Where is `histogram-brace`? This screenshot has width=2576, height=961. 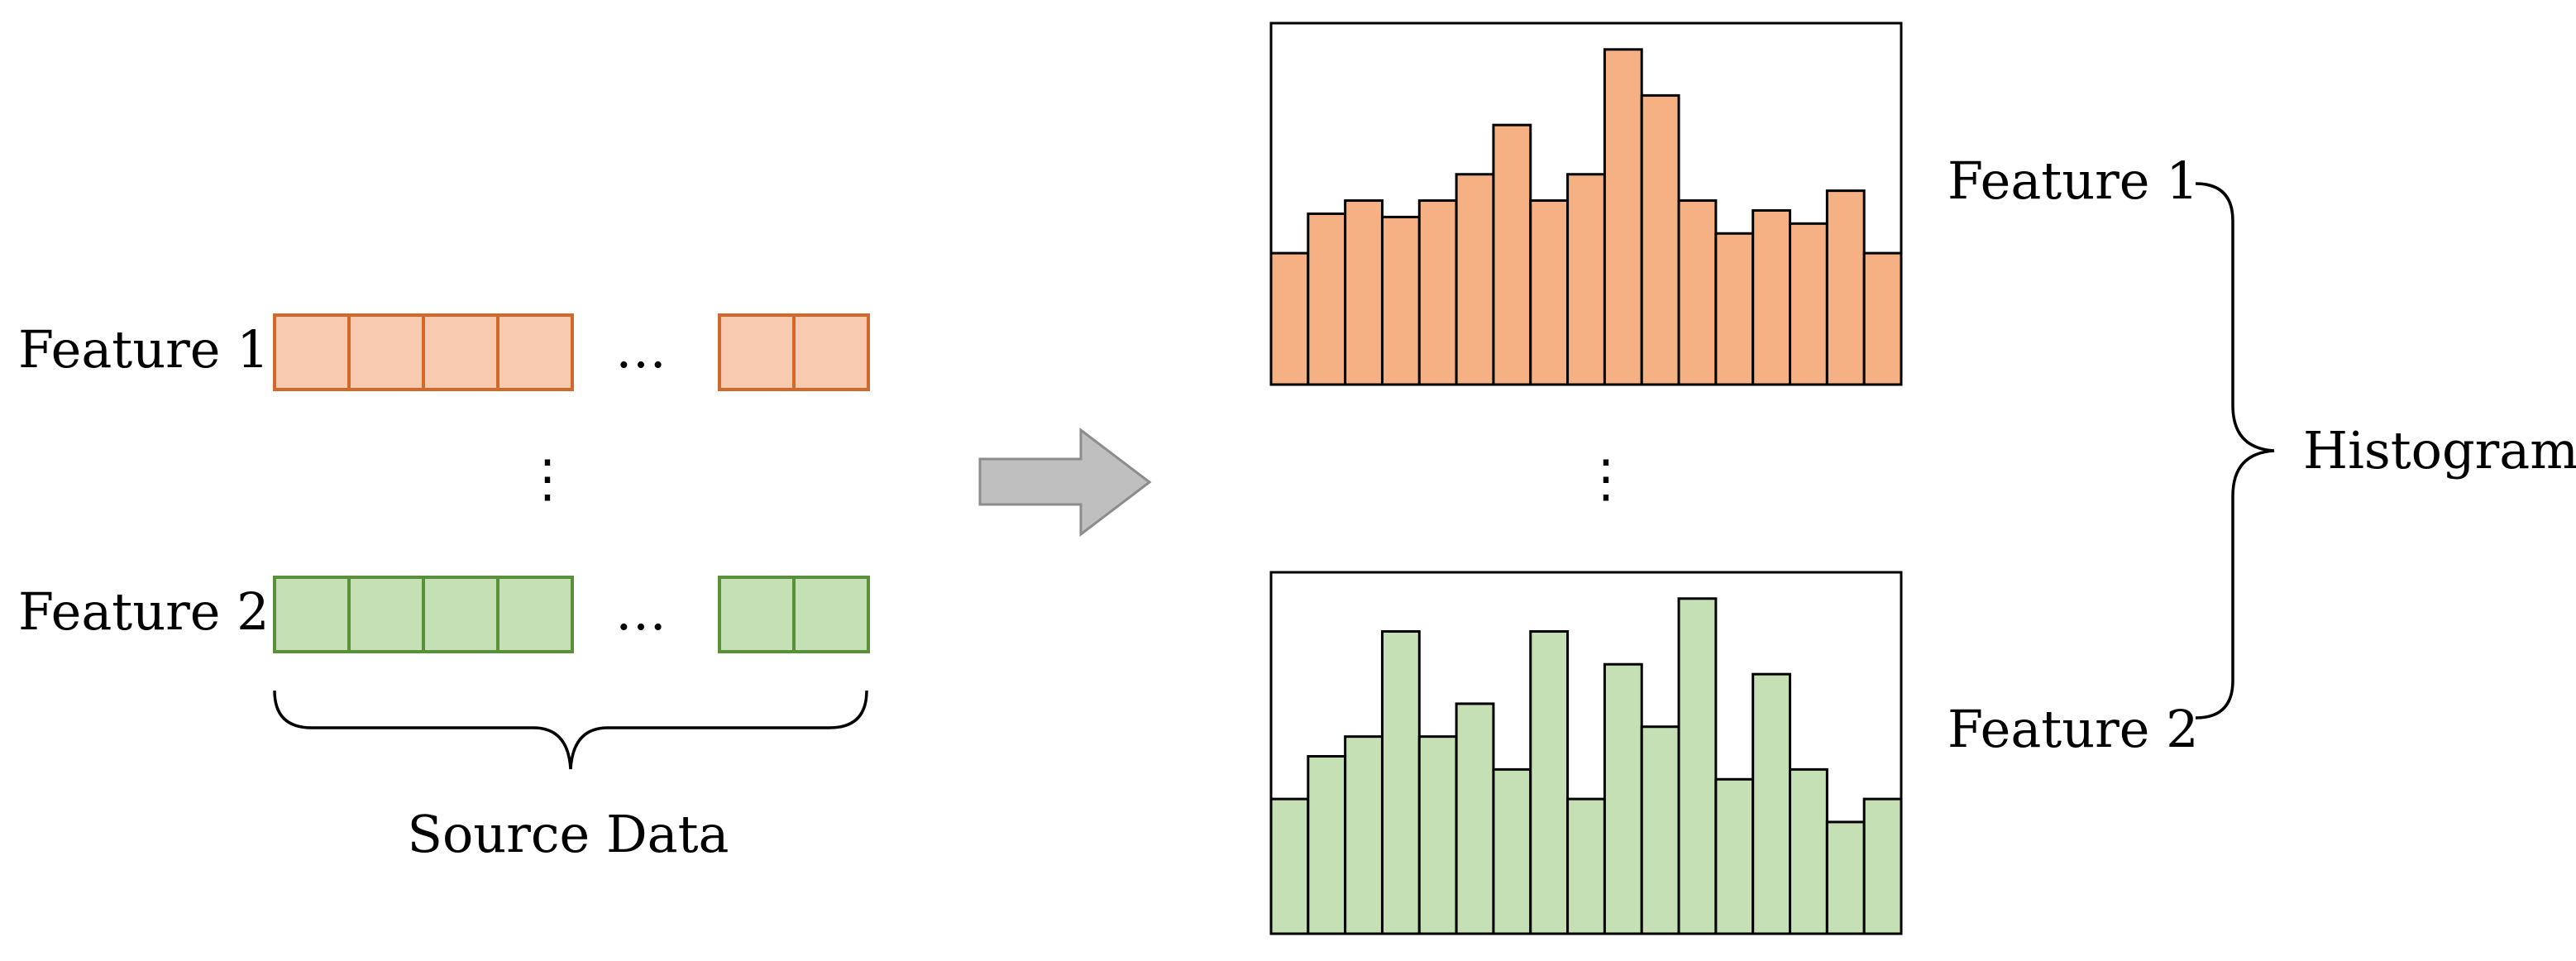 histogram-brace is located at coordinates (2235, 451).